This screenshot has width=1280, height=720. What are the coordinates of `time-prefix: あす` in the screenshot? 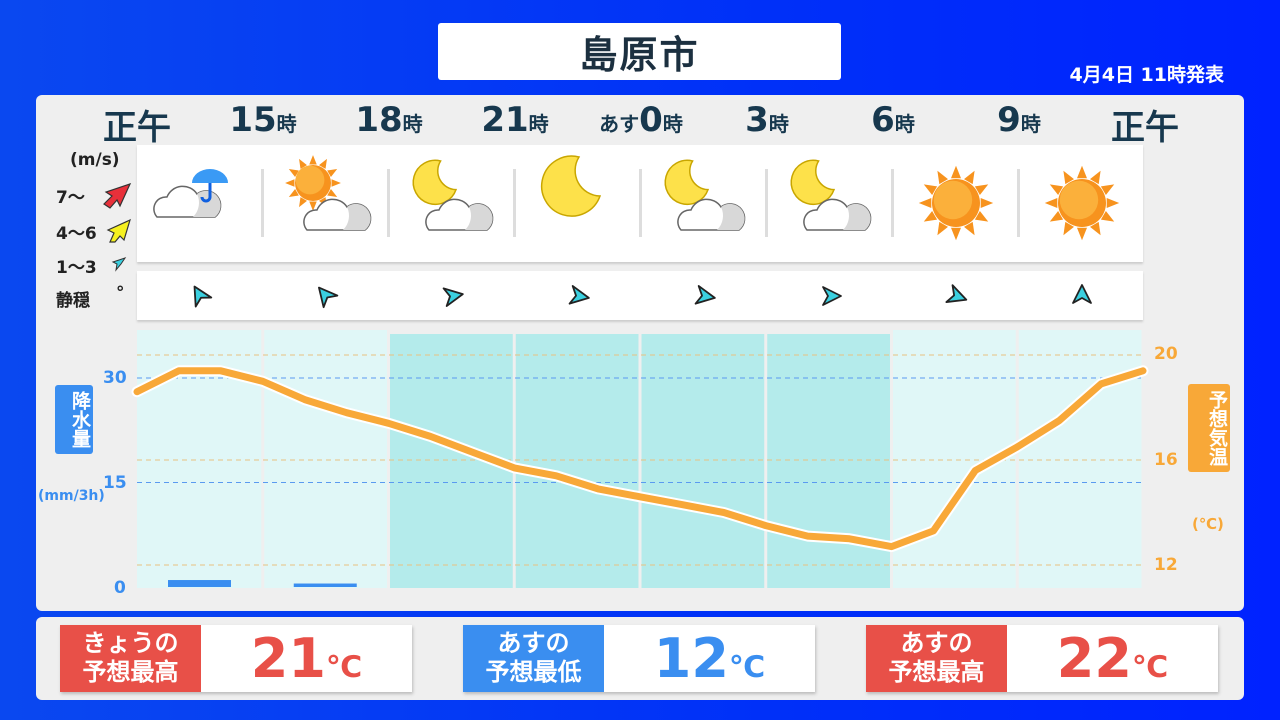 It's located at (619, 124).